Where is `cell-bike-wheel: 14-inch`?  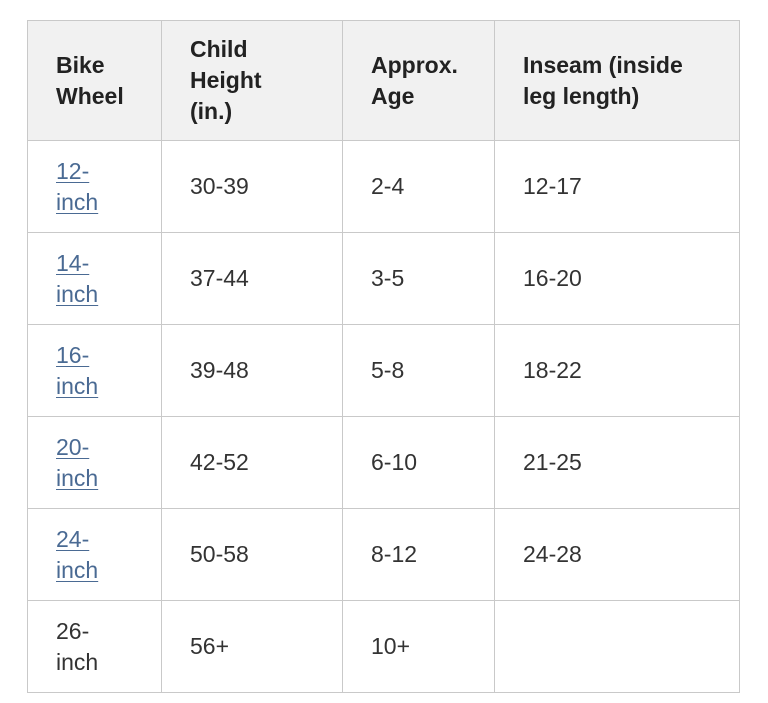
cell-bike-wheel: 14-inch is located at coordinates (94, 278).